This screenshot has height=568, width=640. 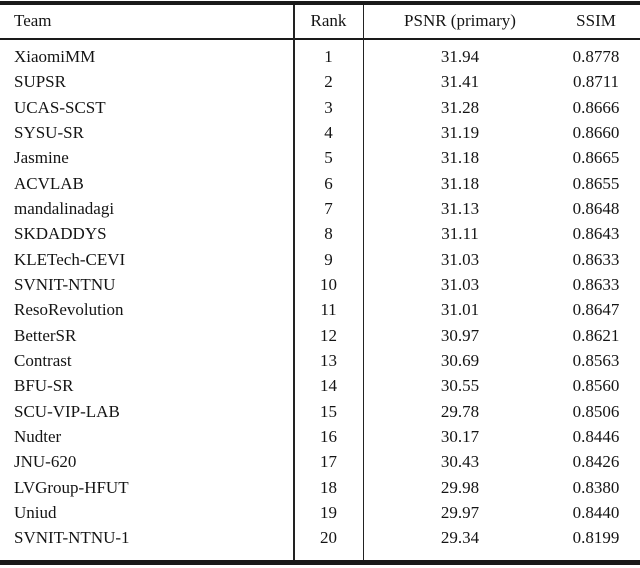 I want to click on table-row: mandalinadagi 7 31.13 0.8648, so click(x=320, y=208).